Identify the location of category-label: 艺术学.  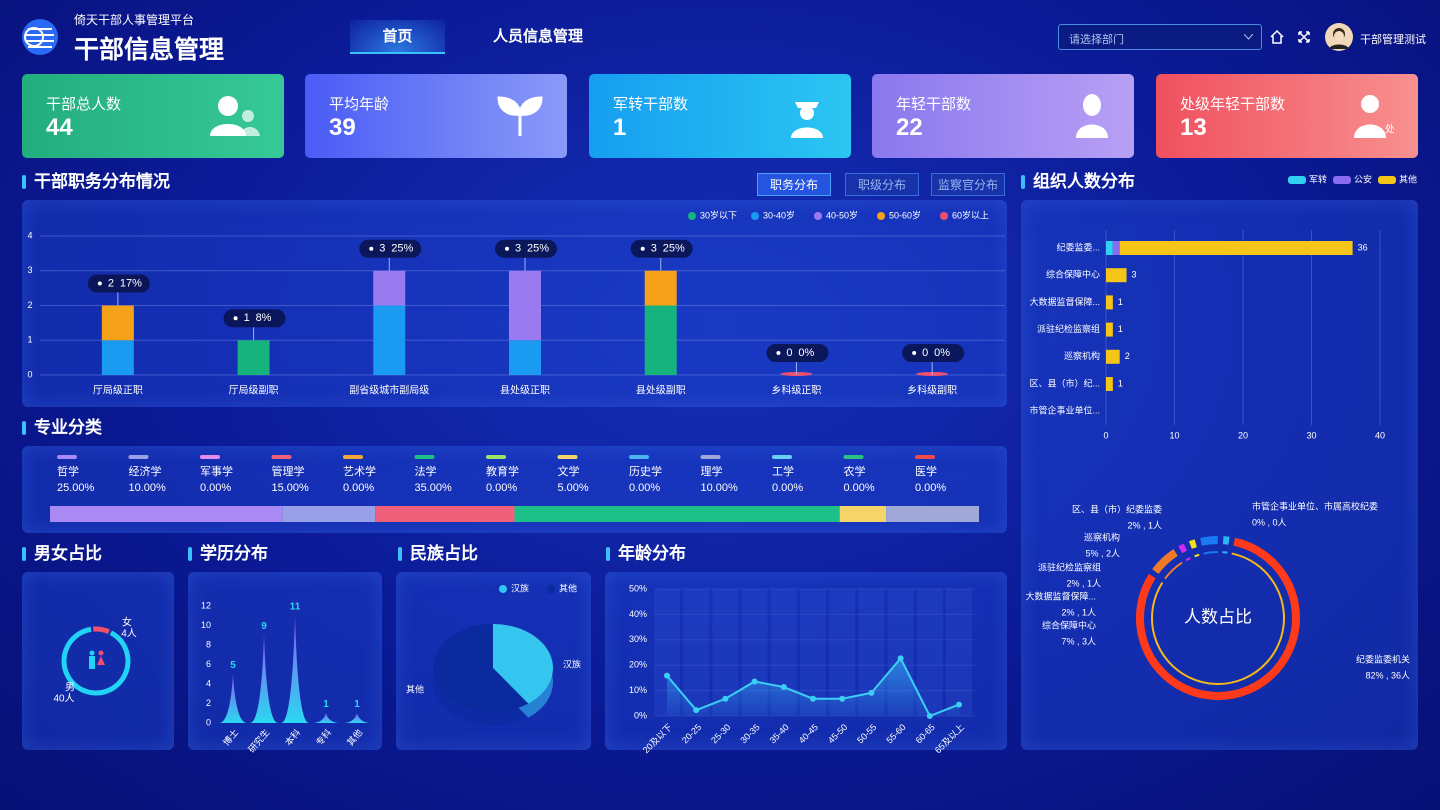
(359, 471).